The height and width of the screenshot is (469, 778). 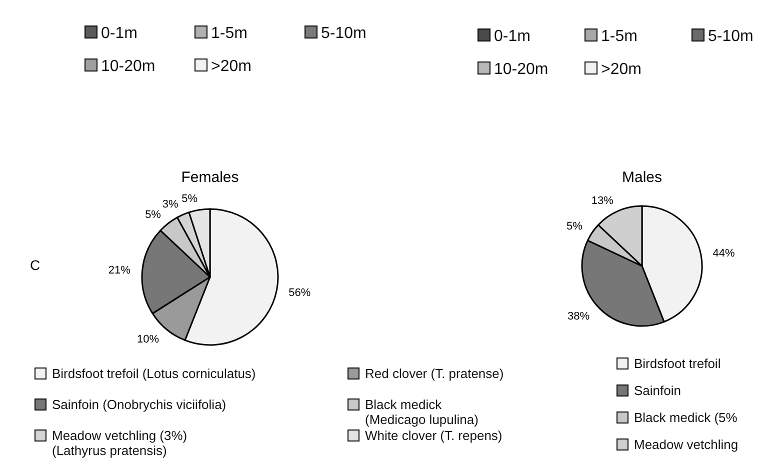 What do you see at coordinates (686, 417) in the screenshot?
I see `legend-label: Black medick (5%` at bounding box center [686, 417].